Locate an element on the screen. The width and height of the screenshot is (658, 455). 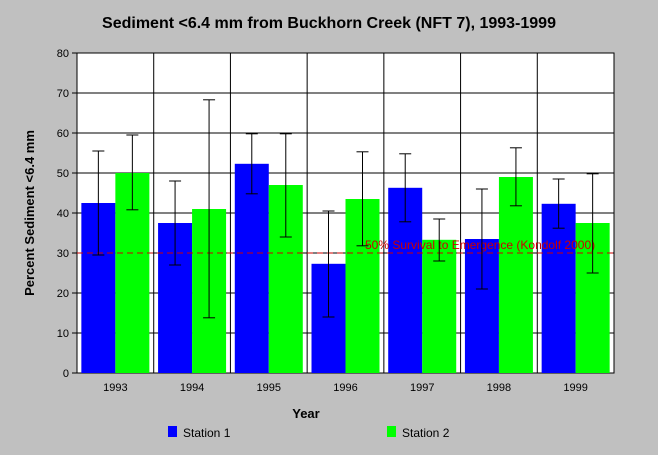
error-bar-station-2-1998 is located at coordinates (515, 177).